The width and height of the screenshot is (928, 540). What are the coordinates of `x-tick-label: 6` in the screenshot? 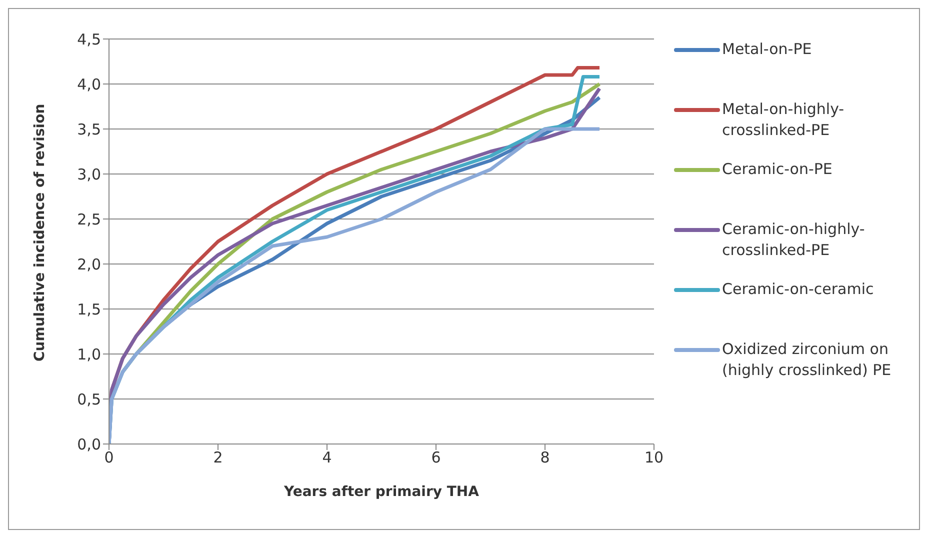 It's located at (436, 457).